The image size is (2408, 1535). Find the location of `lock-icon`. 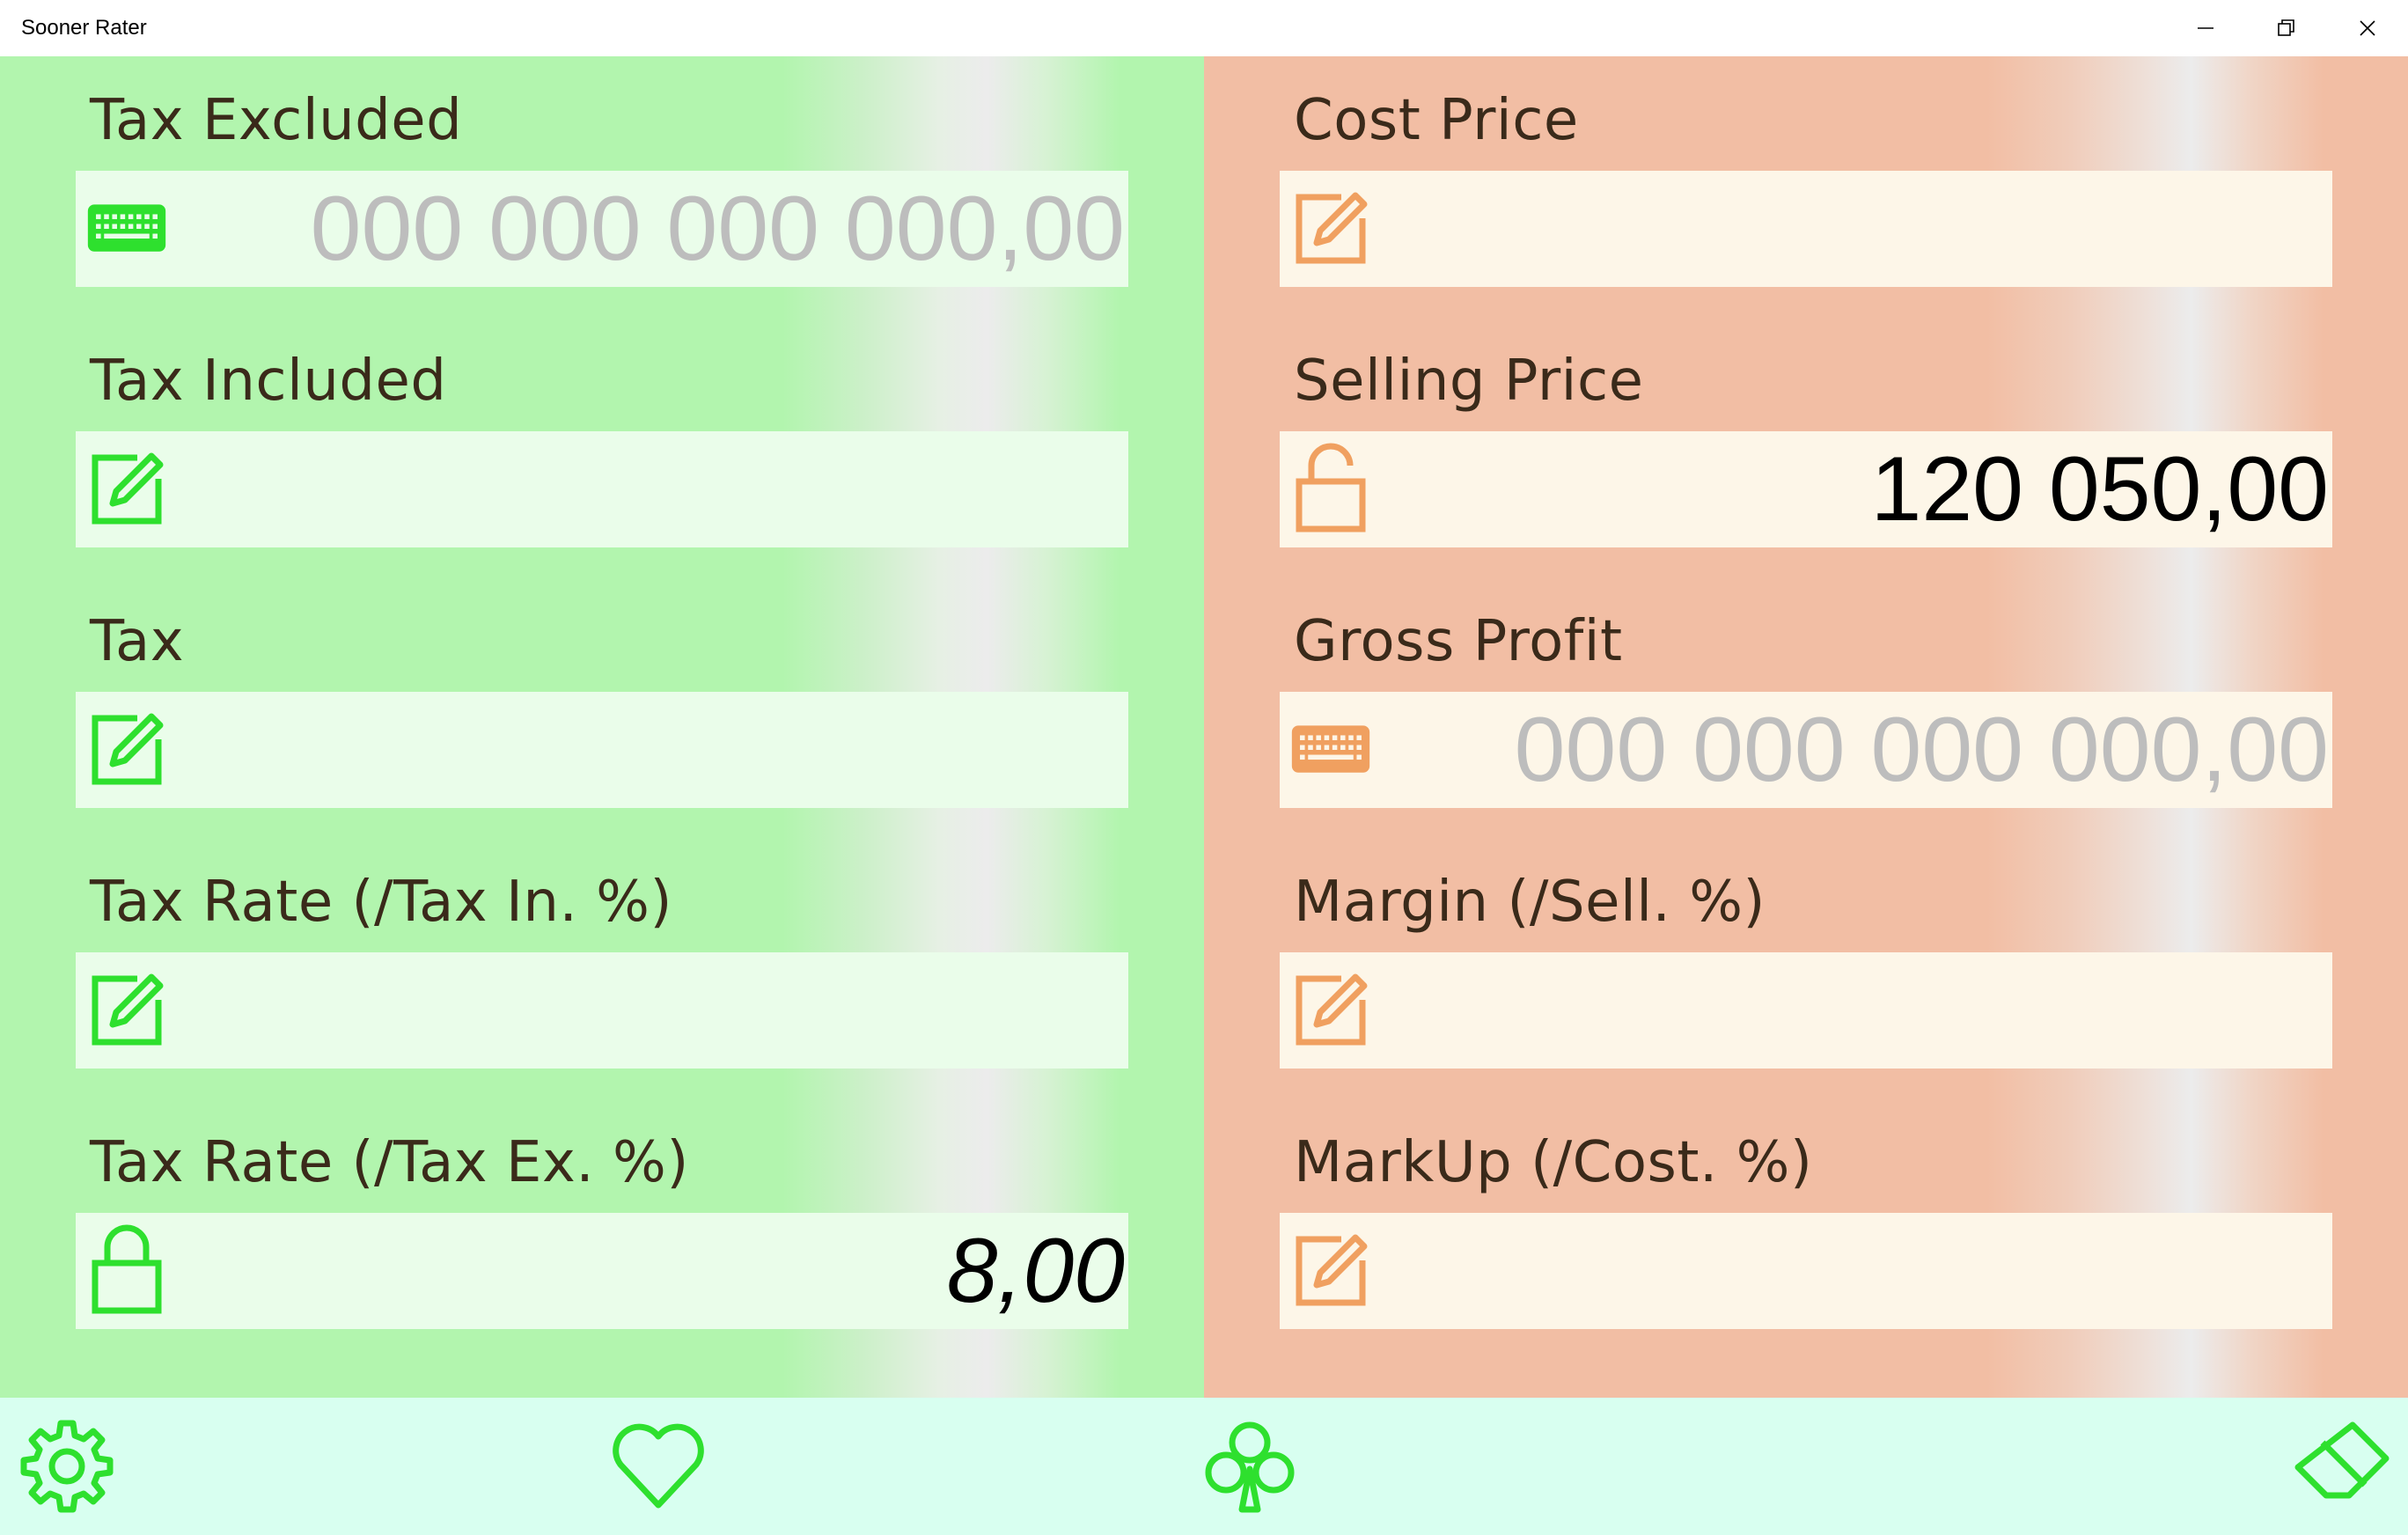

lock-icon is located at coordinates (126, 1269).